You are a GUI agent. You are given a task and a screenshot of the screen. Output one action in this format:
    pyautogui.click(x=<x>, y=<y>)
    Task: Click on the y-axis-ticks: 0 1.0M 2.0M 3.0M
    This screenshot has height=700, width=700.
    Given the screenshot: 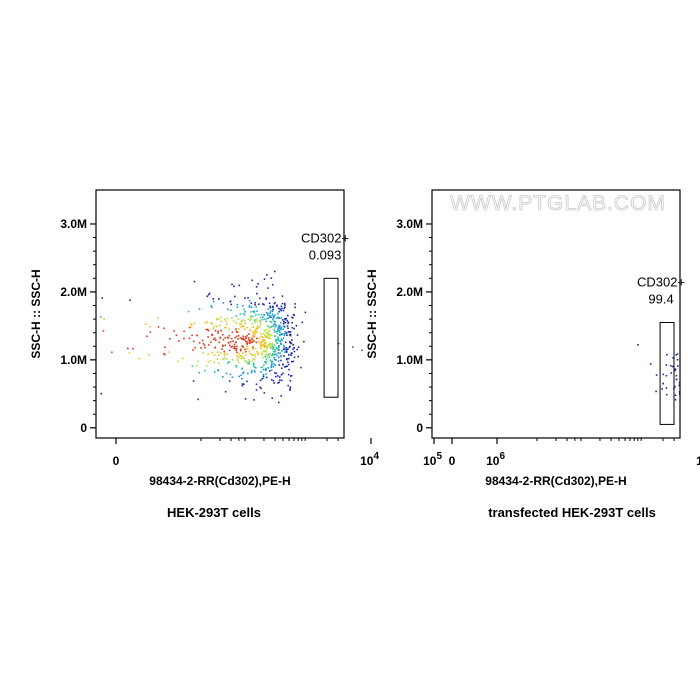 What is the action you would take?
    pyautogui.click(x=414, y=326)
    